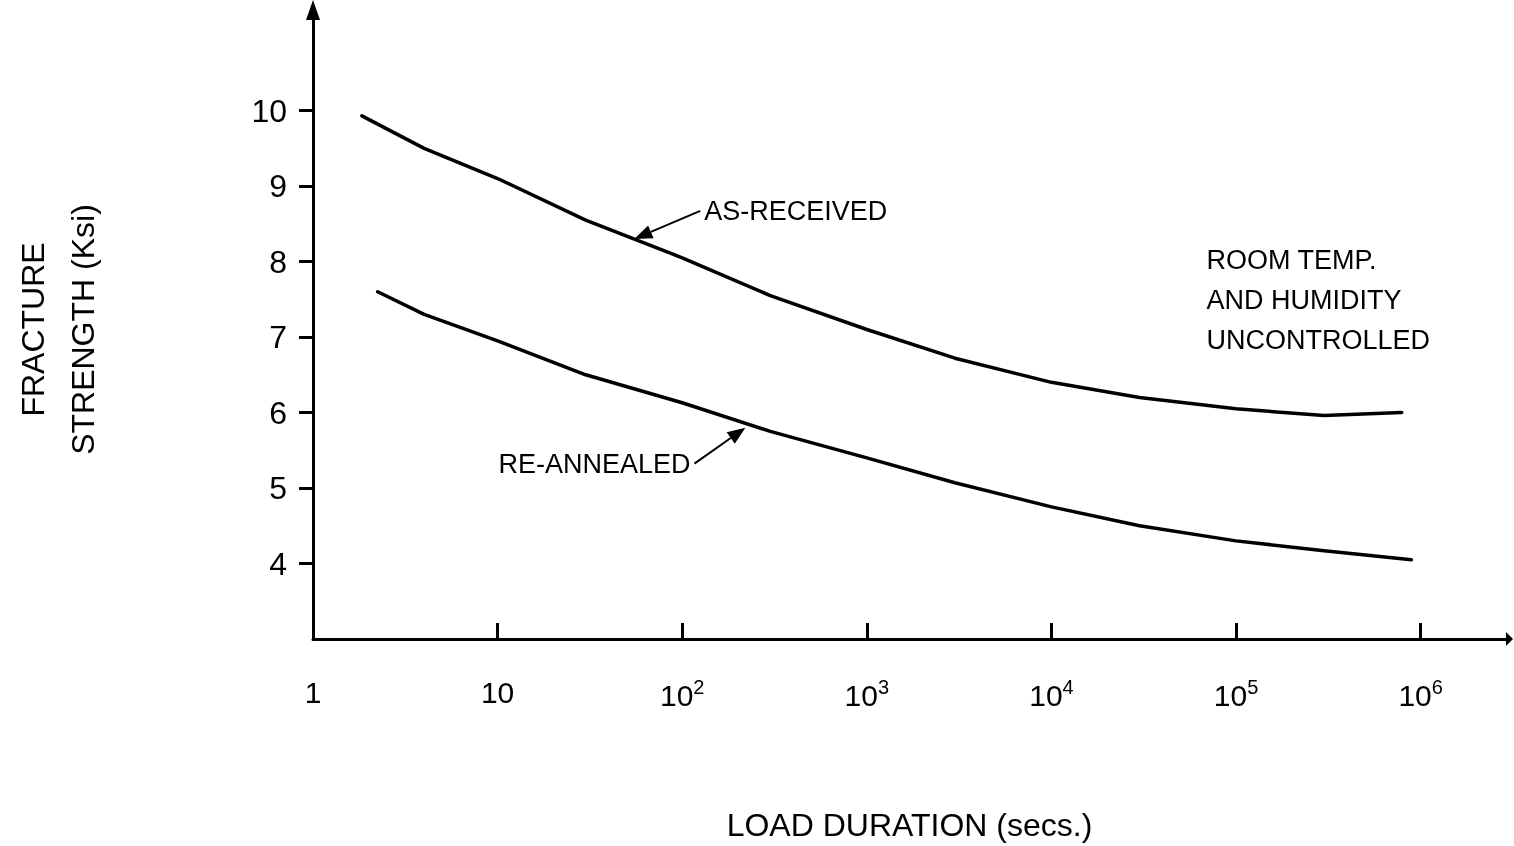 Image resolution: width=1514 pixels, height=846 pixels. What do you see at coordinates (278, 488) in the screenshot?
I see `y-tick-label: 5` at bounding box center [278, 488].